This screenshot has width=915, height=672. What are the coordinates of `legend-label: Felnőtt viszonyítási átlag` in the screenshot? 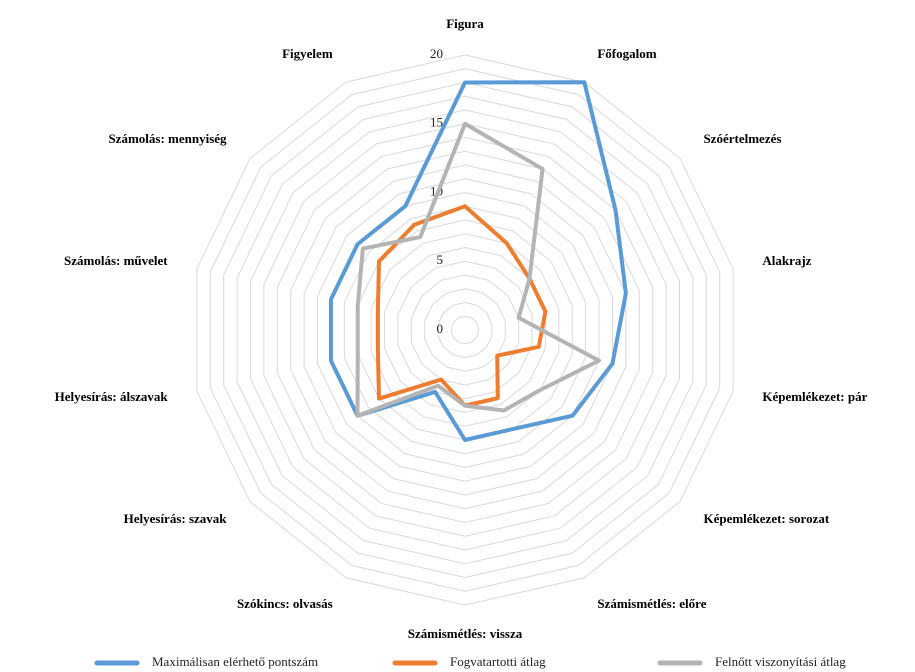 It's located at (780, 661).